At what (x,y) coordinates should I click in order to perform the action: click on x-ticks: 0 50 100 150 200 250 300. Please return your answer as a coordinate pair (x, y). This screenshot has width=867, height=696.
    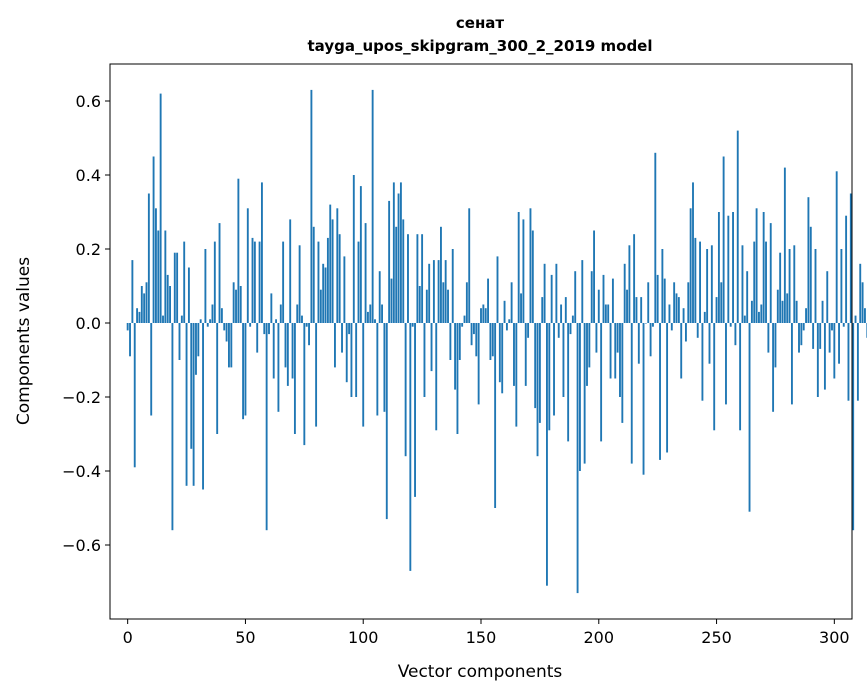
    Looking at the image, I should click on (486, 633).